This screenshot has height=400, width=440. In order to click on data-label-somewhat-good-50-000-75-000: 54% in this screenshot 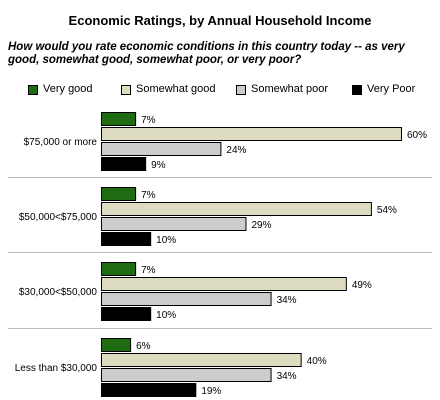, I will do `click(387, 210)`.